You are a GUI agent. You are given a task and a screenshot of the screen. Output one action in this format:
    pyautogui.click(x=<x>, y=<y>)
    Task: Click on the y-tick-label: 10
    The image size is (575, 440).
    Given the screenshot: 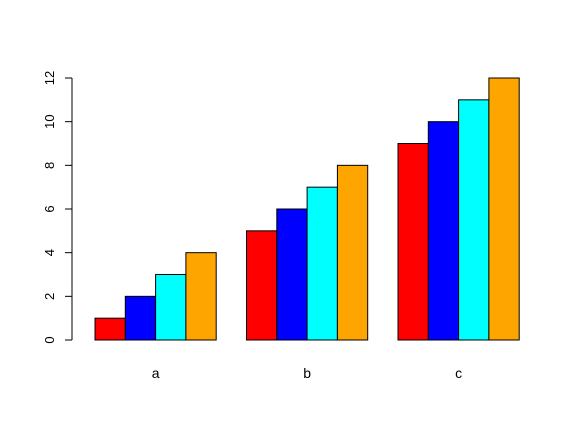 What is the action you would take?
    pyautogui.click(x=49, y=121)
    